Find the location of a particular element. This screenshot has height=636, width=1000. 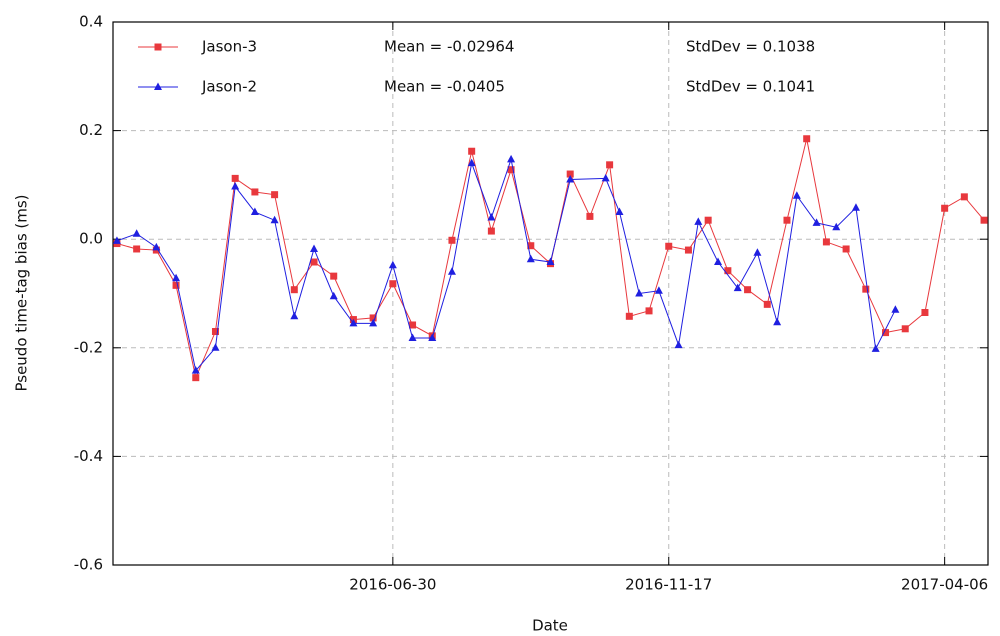

y-tick-label: 0.2 is located at coordinates (91, 130).